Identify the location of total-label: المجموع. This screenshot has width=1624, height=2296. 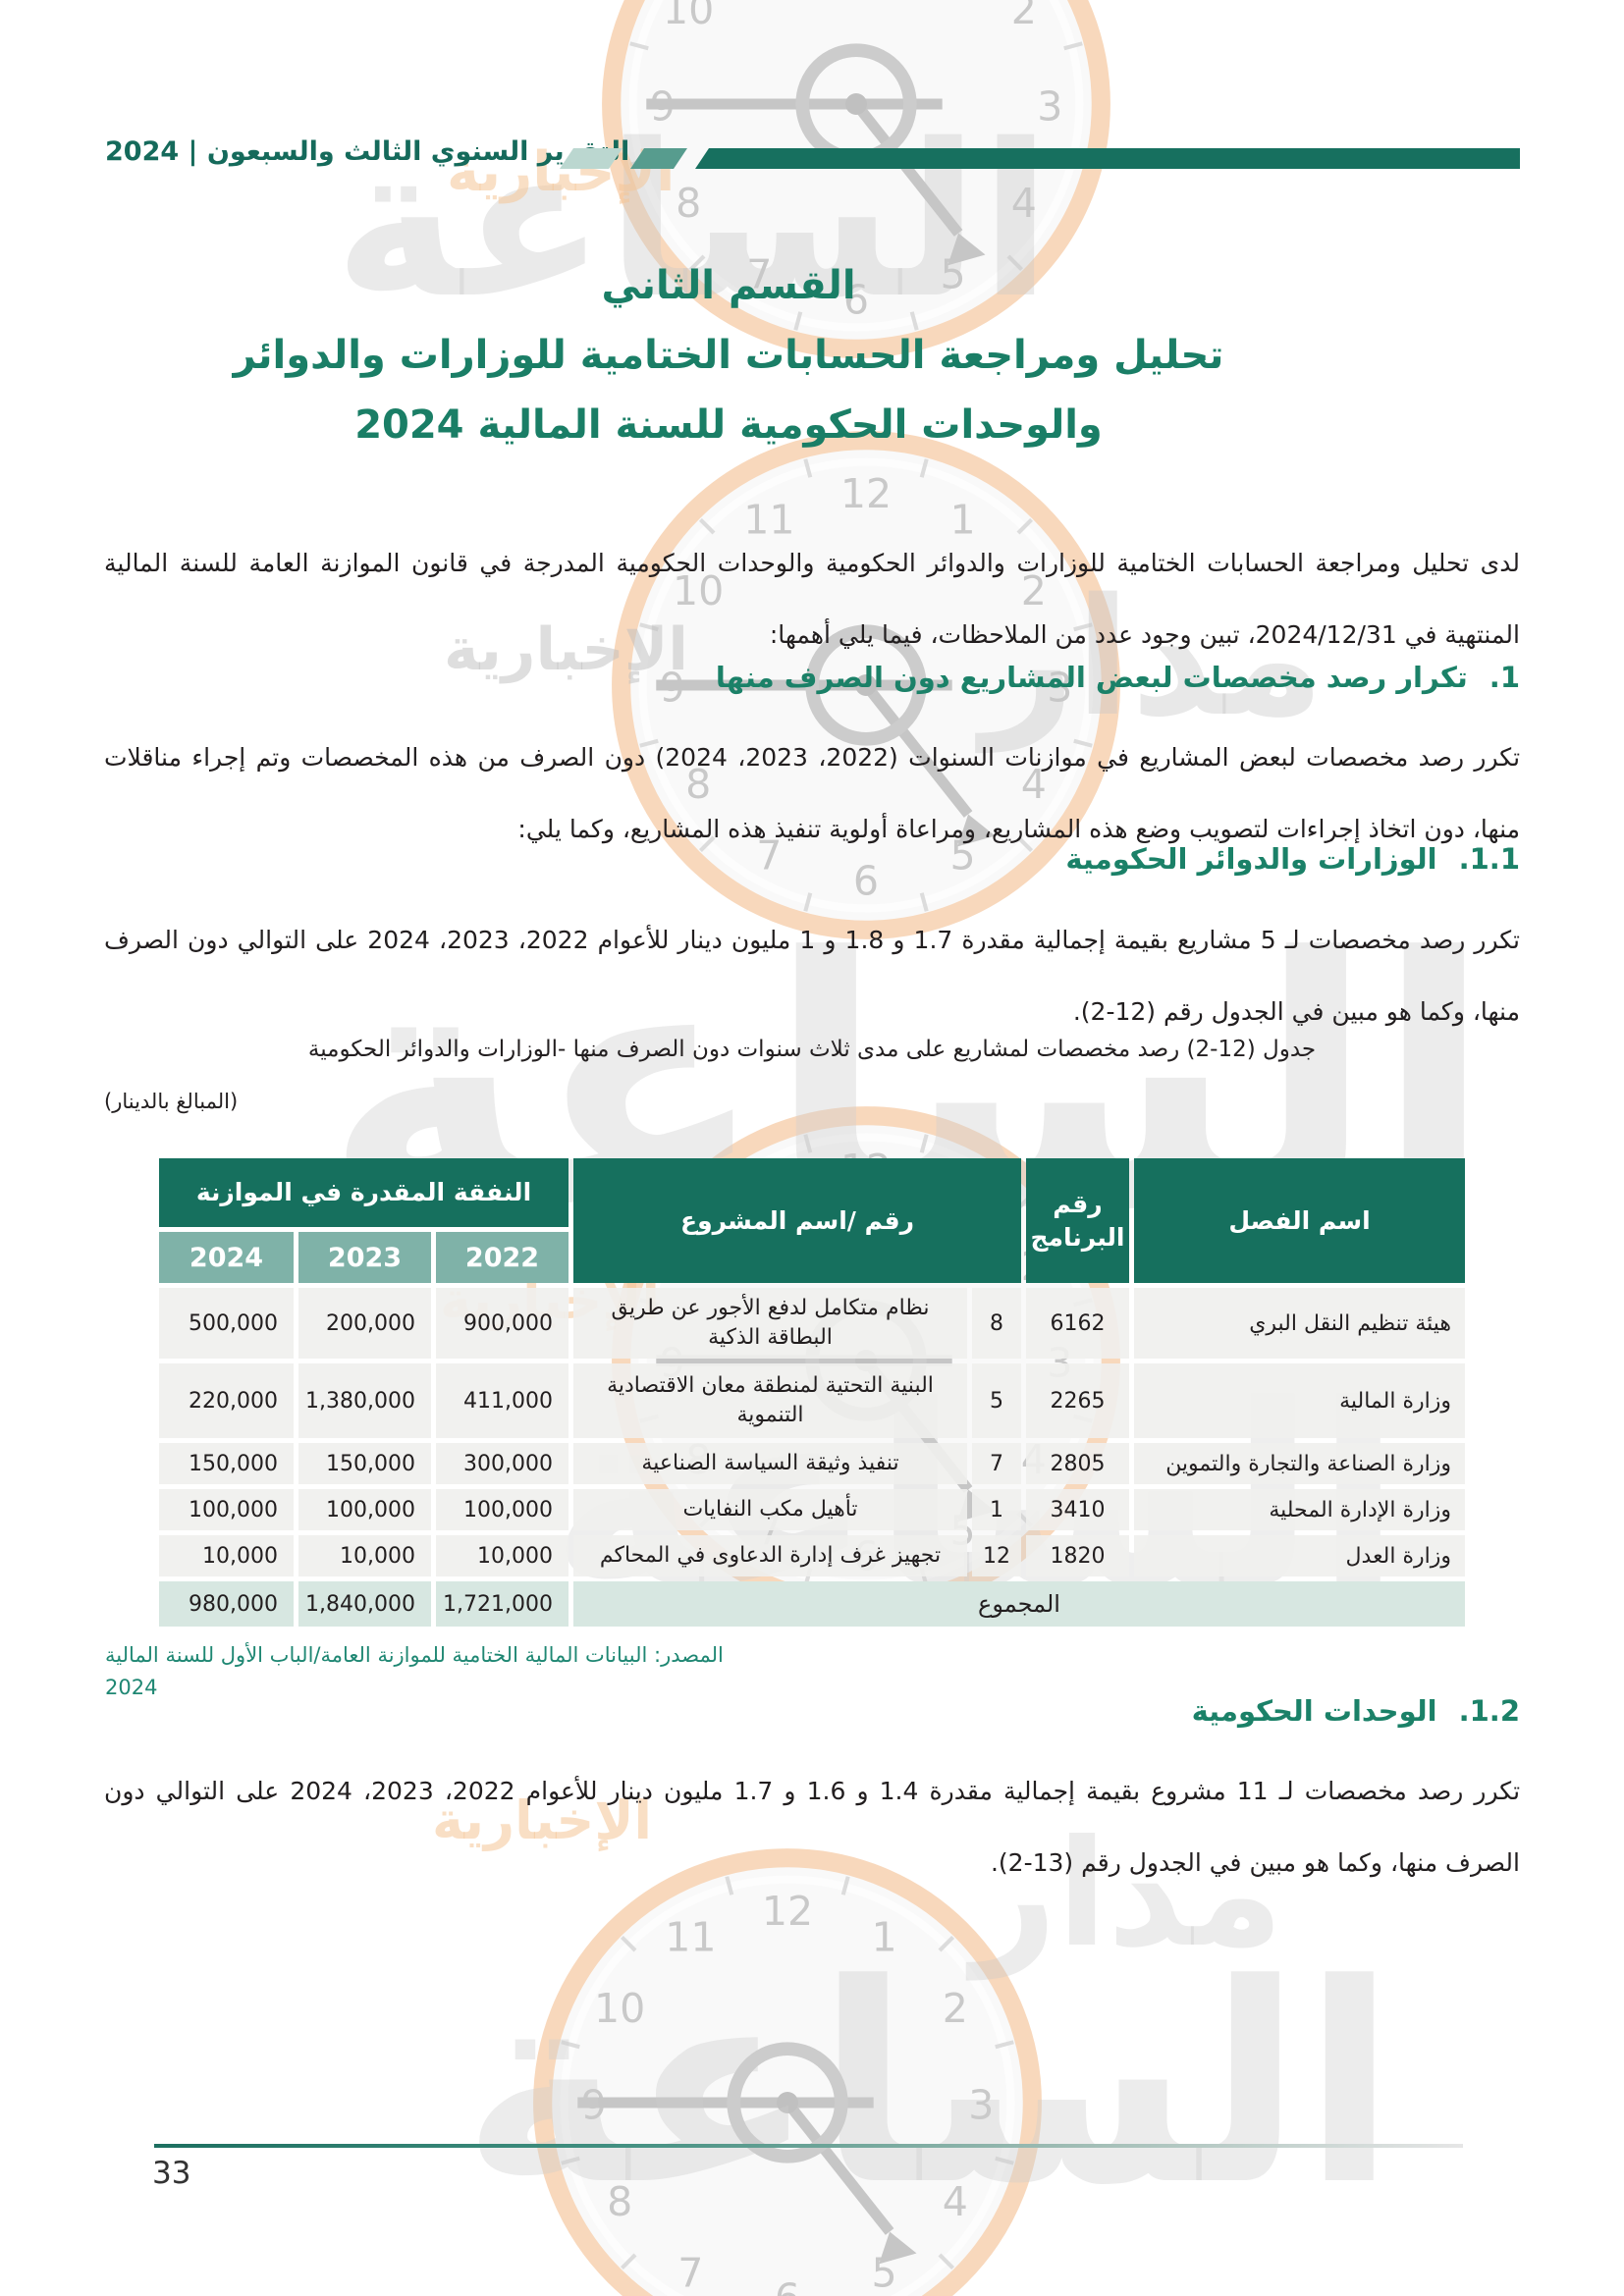
(1019, 1604).